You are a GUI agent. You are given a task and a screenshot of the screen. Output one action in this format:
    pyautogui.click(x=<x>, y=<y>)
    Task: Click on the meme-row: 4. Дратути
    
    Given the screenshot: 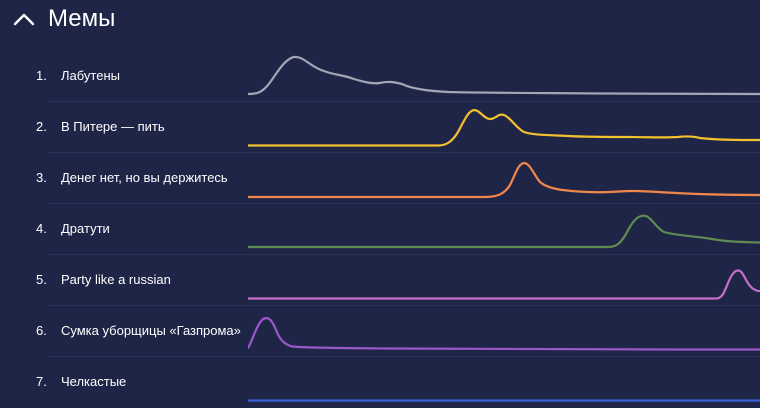 What is the action you would take?
    pyautogui.click(x=380, y=229)
    